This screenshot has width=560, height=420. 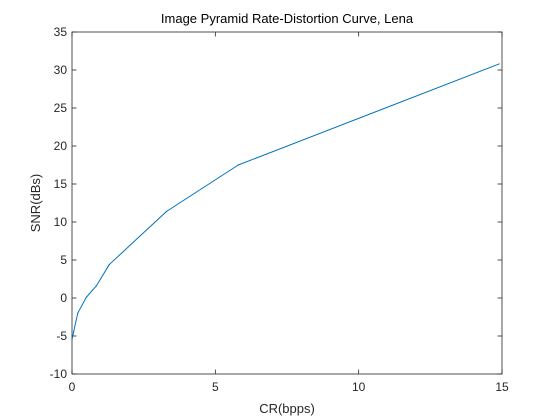 What do you see at coordinates (61, 336) in the screenshot?
I see `y-tick-label: -5` at bounding box center [61, 336].